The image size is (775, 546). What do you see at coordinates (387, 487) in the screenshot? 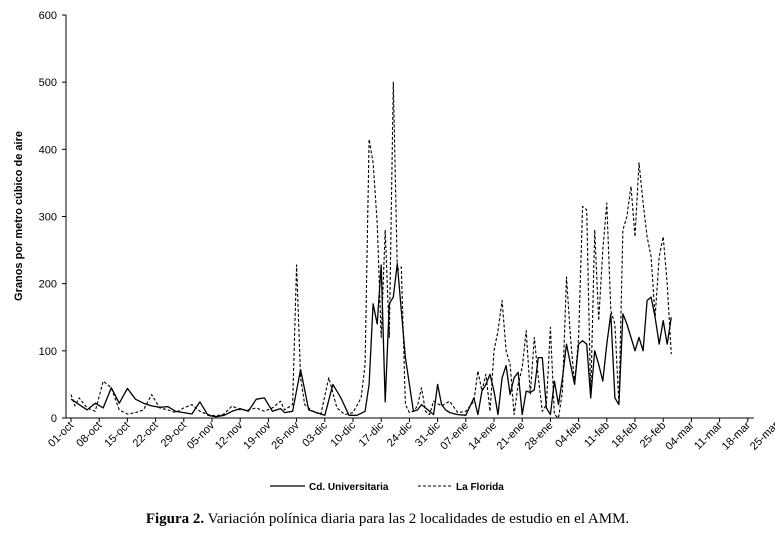
I see `legend: Cd. Universitaria La Florida` at bounding box center [387, 487].